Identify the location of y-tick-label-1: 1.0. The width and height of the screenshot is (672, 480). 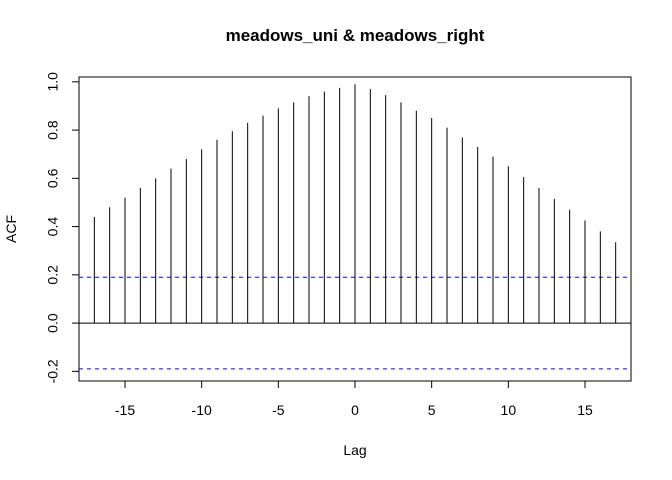
(53, 82).